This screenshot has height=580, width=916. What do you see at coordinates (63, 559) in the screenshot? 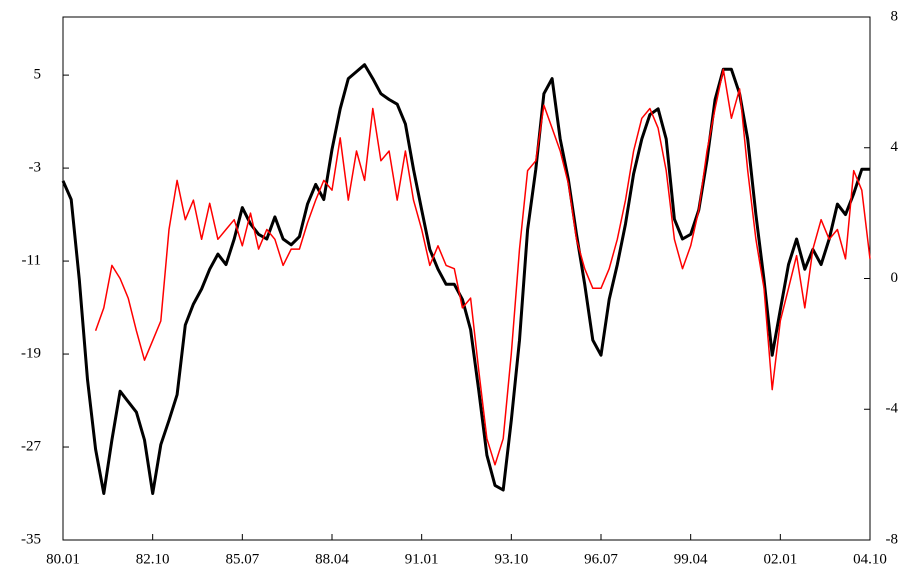
I see `x-tick-label: 80.01` at bounding box center [63, 559].